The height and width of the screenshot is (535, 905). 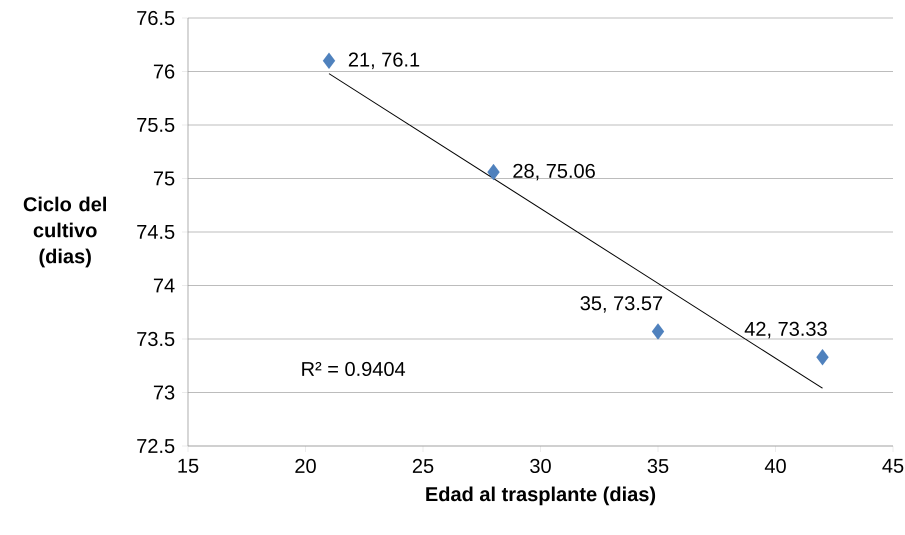 What do you see at coordinates (540, 466) in the screenshot?
I see `x-tick-label: 30` at bounding box center [540, 466].